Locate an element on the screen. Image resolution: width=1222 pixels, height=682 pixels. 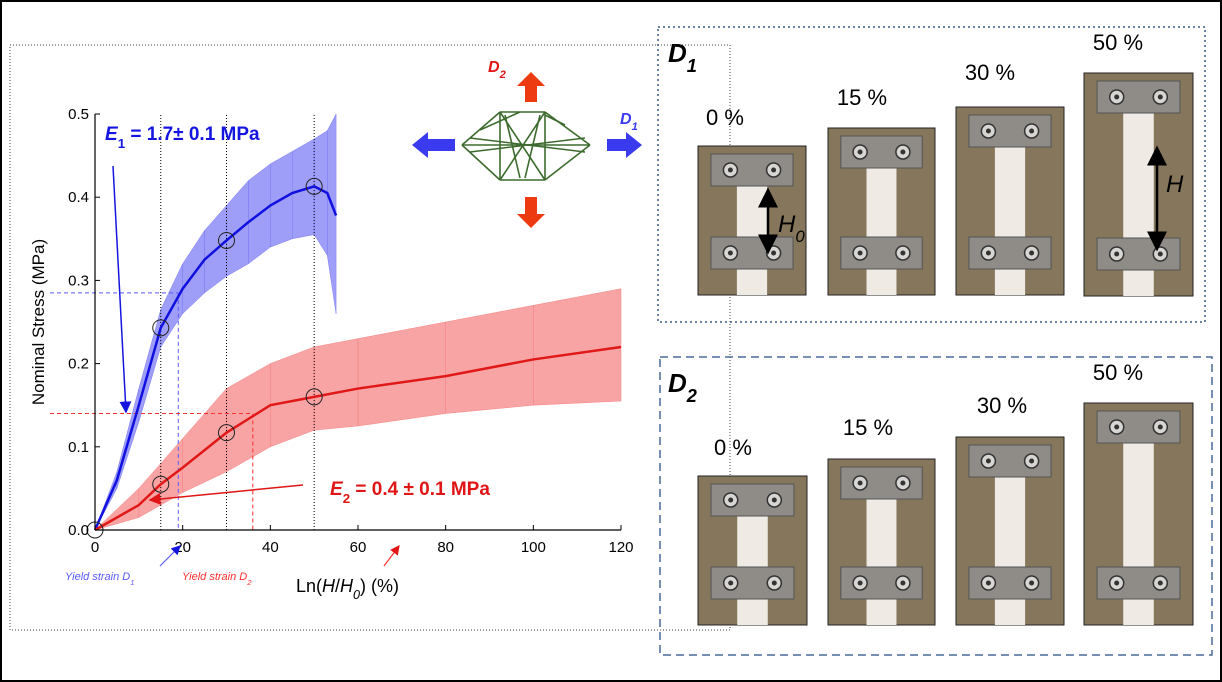
x-tick-label: 20 is located at coordinates (182, 547).